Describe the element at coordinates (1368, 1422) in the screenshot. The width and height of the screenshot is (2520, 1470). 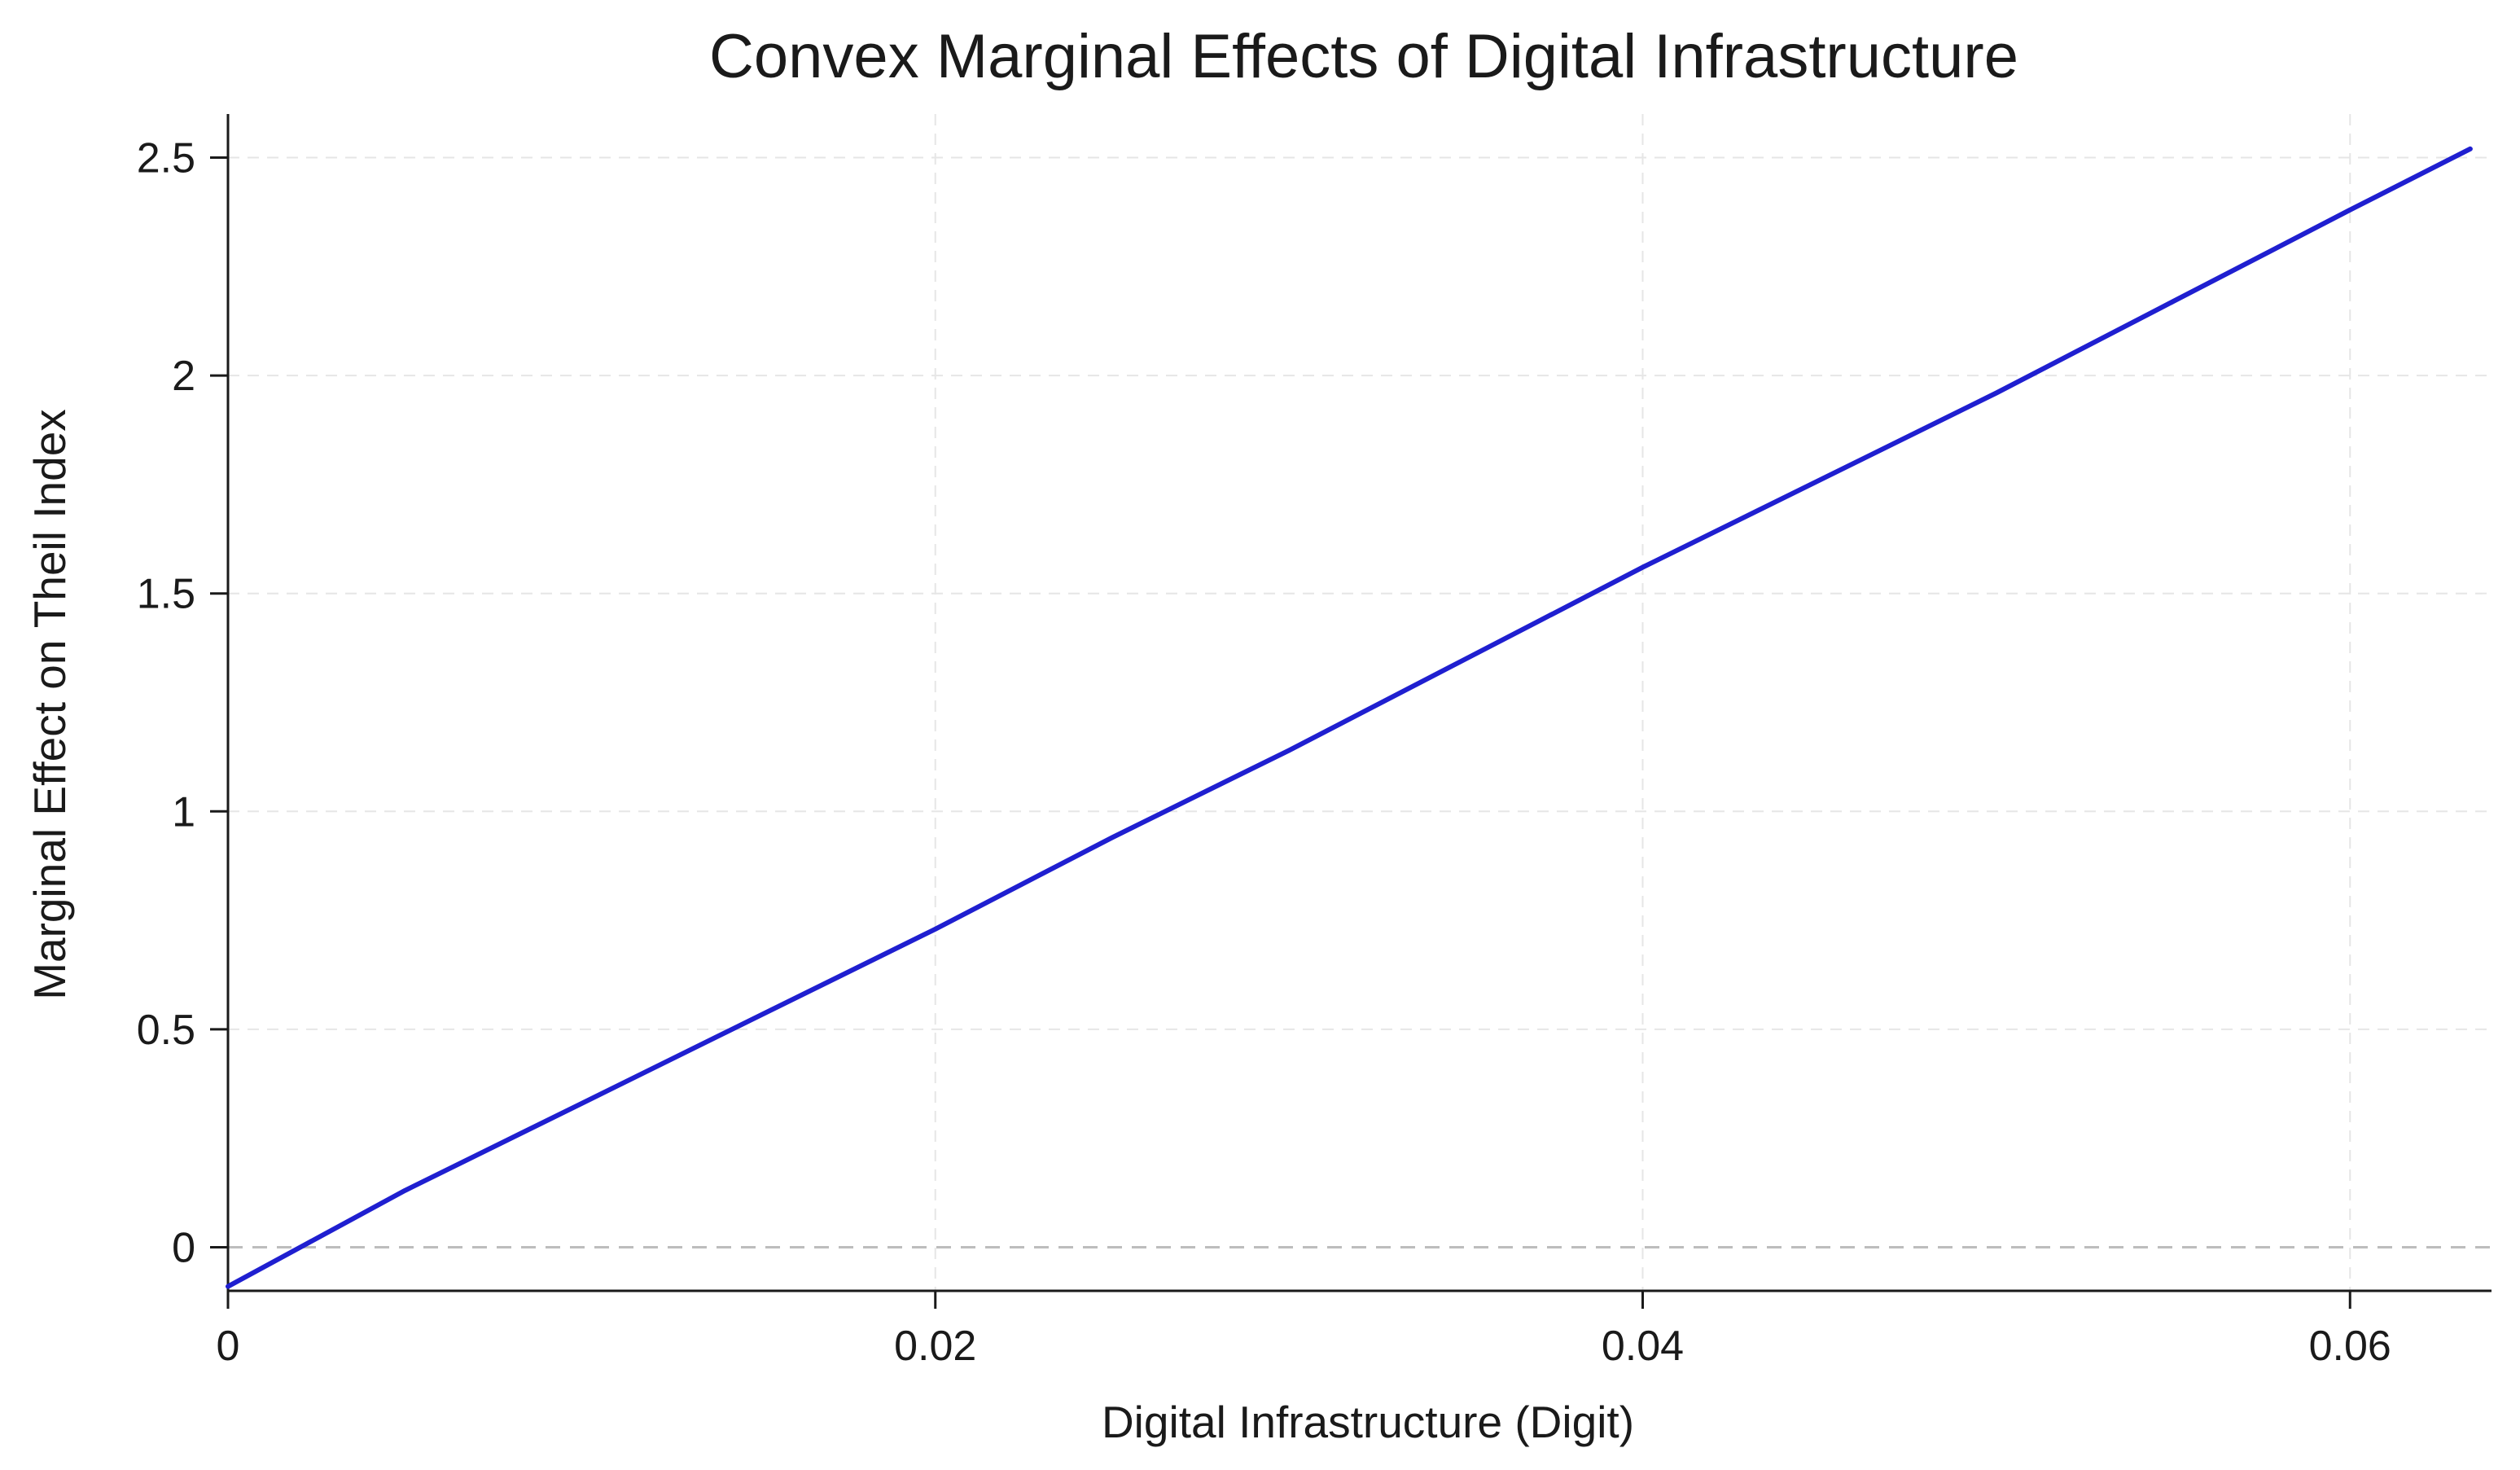
I see `x-axis-label: Digital Infrastructure (Digit)` at that location.